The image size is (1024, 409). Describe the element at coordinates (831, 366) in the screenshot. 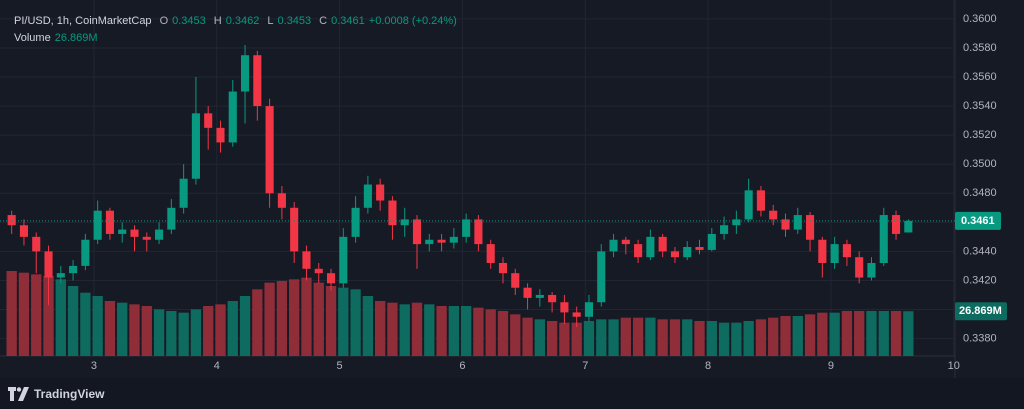

I see `x-tick-label: 9` at that location.